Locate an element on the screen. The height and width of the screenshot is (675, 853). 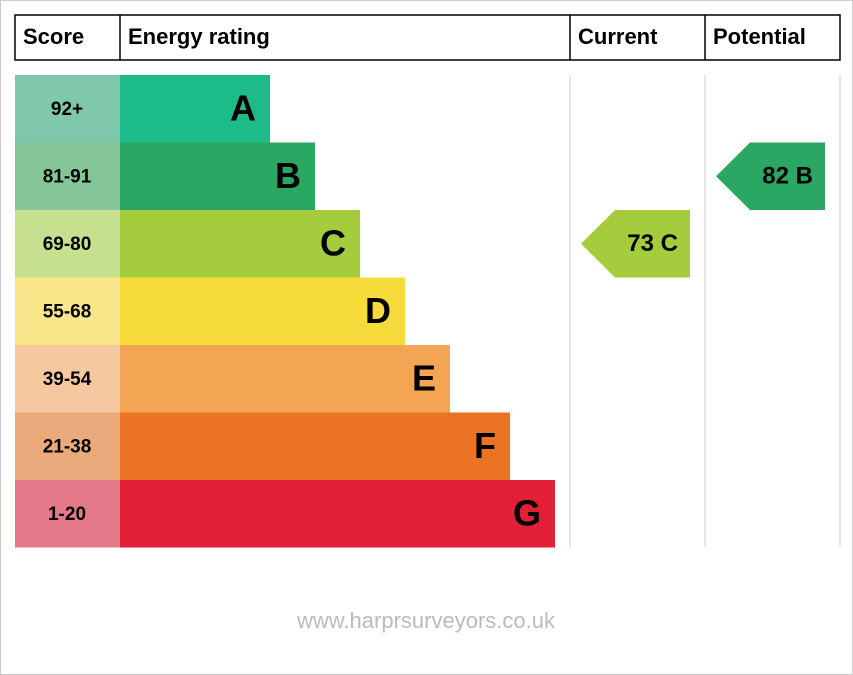
rating-letter: B is located at coordinates (288, 175).